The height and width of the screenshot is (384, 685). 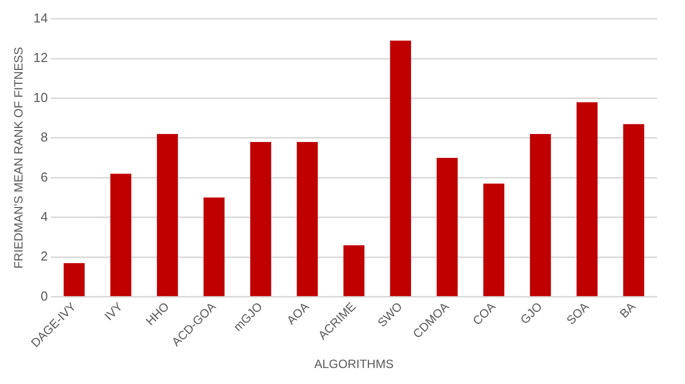 I want to click on y-tick-label: 8, so click(x=44, y=137).